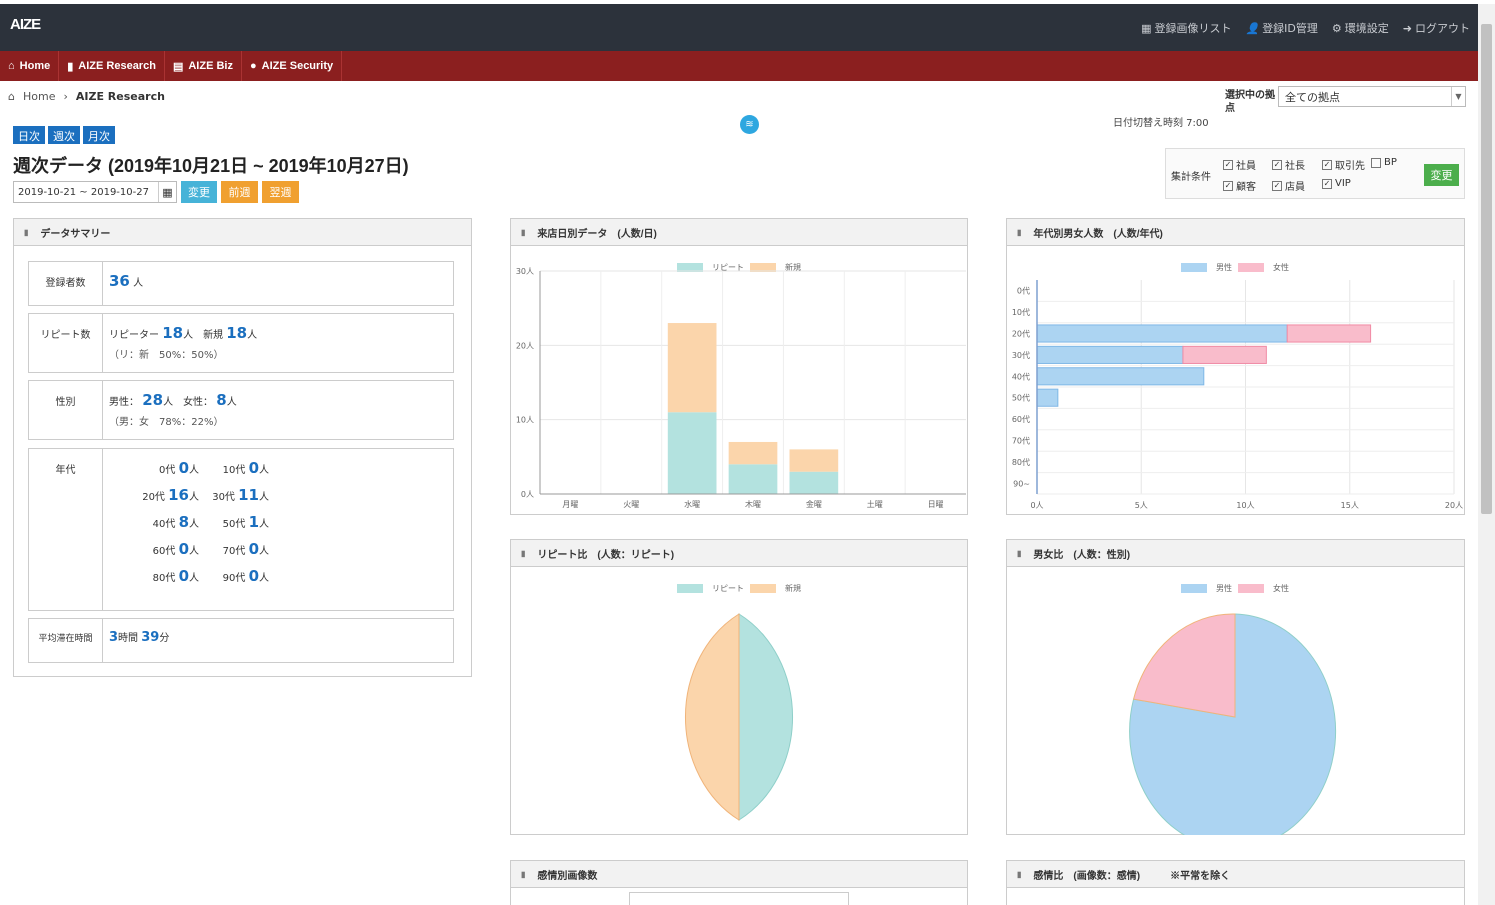  Describe the element at coordinates (1407, 28) in the screenshot. I see `logout-icon: ➜` at that location.